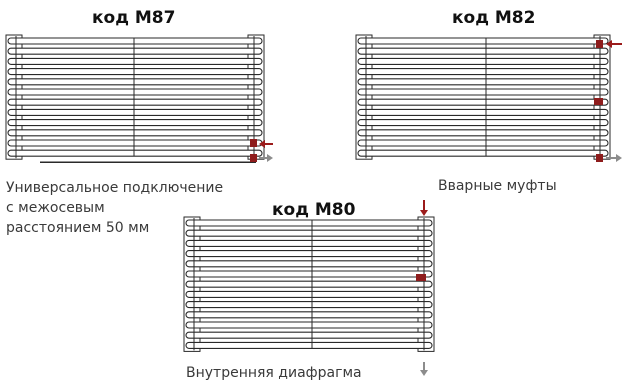 This screenshot has width=626, height=383. What do you see at coordinates (134, 18) in the screenshot?
I see `diagram-title-m87: код М87` at bounding box center [134, 18].